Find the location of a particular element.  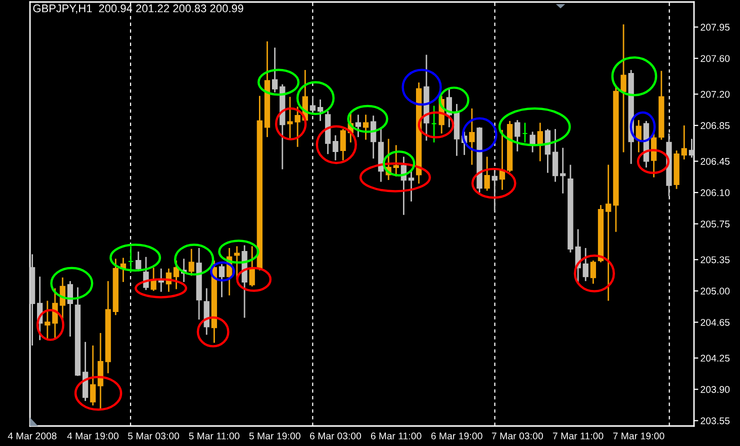

y-tick-label: 205.35 is located at coordinates (715, 260).